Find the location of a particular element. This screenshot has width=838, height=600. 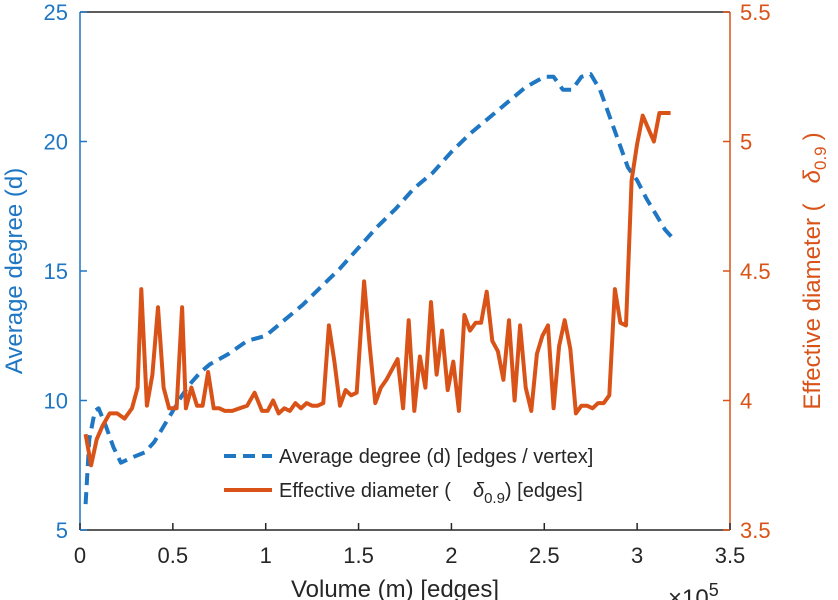

x-tick-label: 3 is located at coordinates (637, 555).